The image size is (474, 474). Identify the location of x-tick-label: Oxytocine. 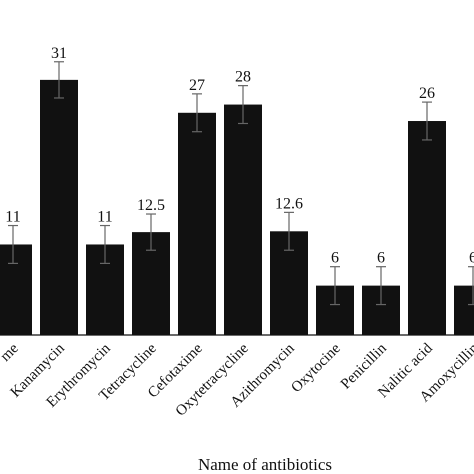
(316, 368).